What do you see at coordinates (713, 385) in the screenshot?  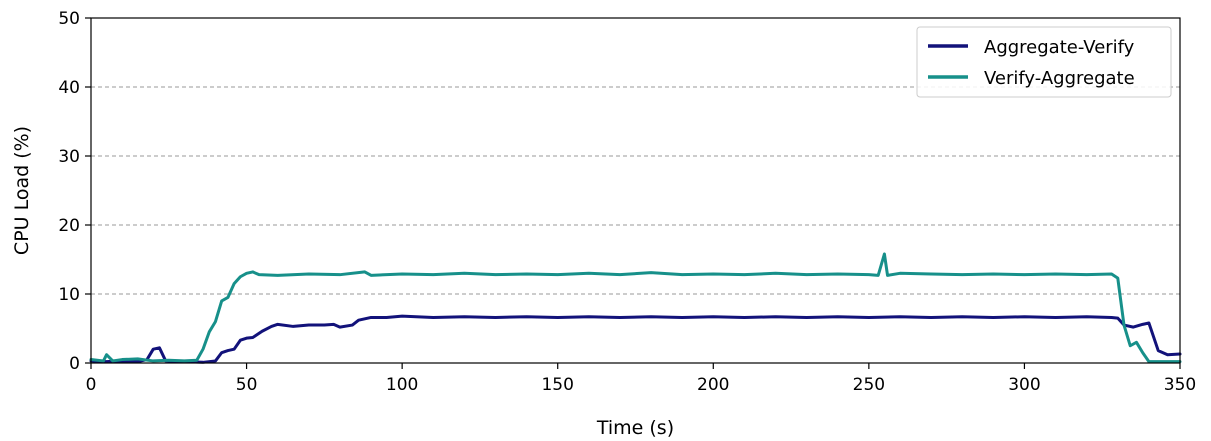 I see `x-tick-label-200: 200` at bounding box center [713, 385].